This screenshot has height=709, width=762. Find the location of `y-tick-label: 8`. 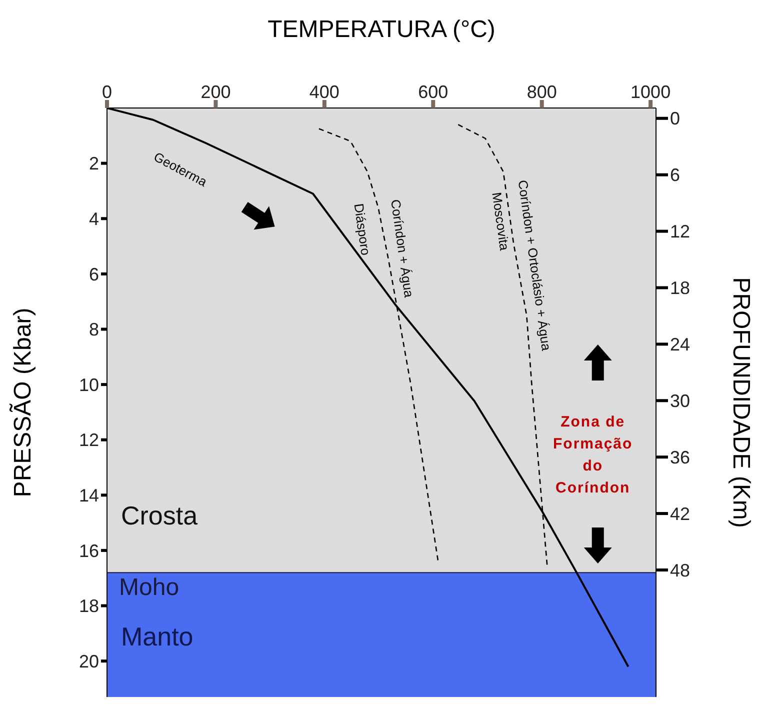

y-tick-label: 8 is located at coordinates (93, 330).